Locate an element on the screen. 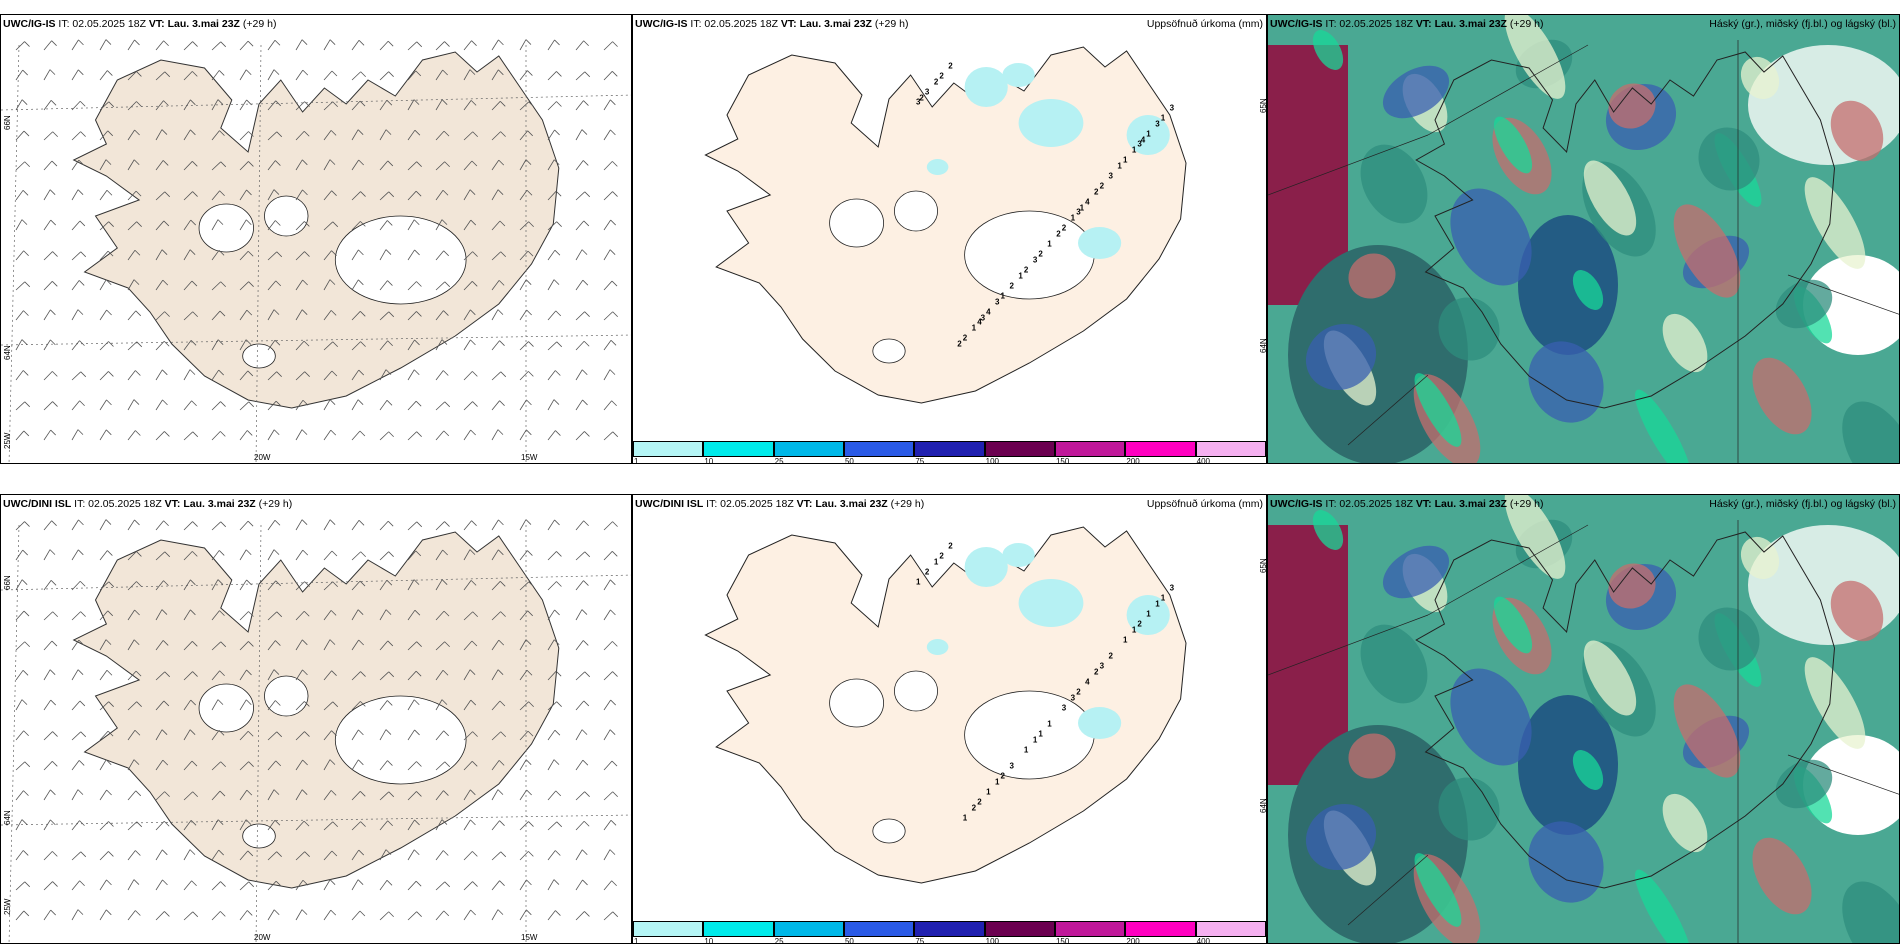 This screenshot has width=1900, height=950. lat-label-64n: 64N is located at coordinates (7, 352).